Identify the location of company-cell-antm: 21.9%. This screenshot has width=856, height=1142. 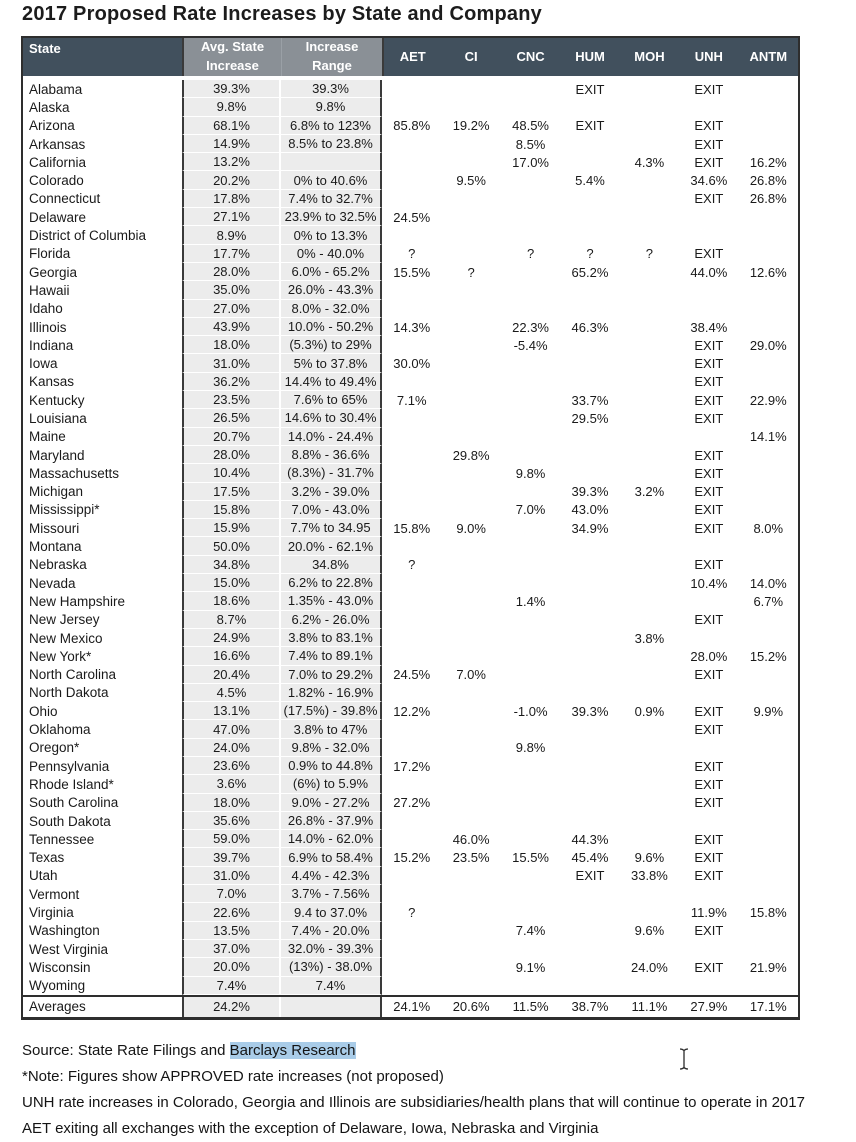
(768, 967).